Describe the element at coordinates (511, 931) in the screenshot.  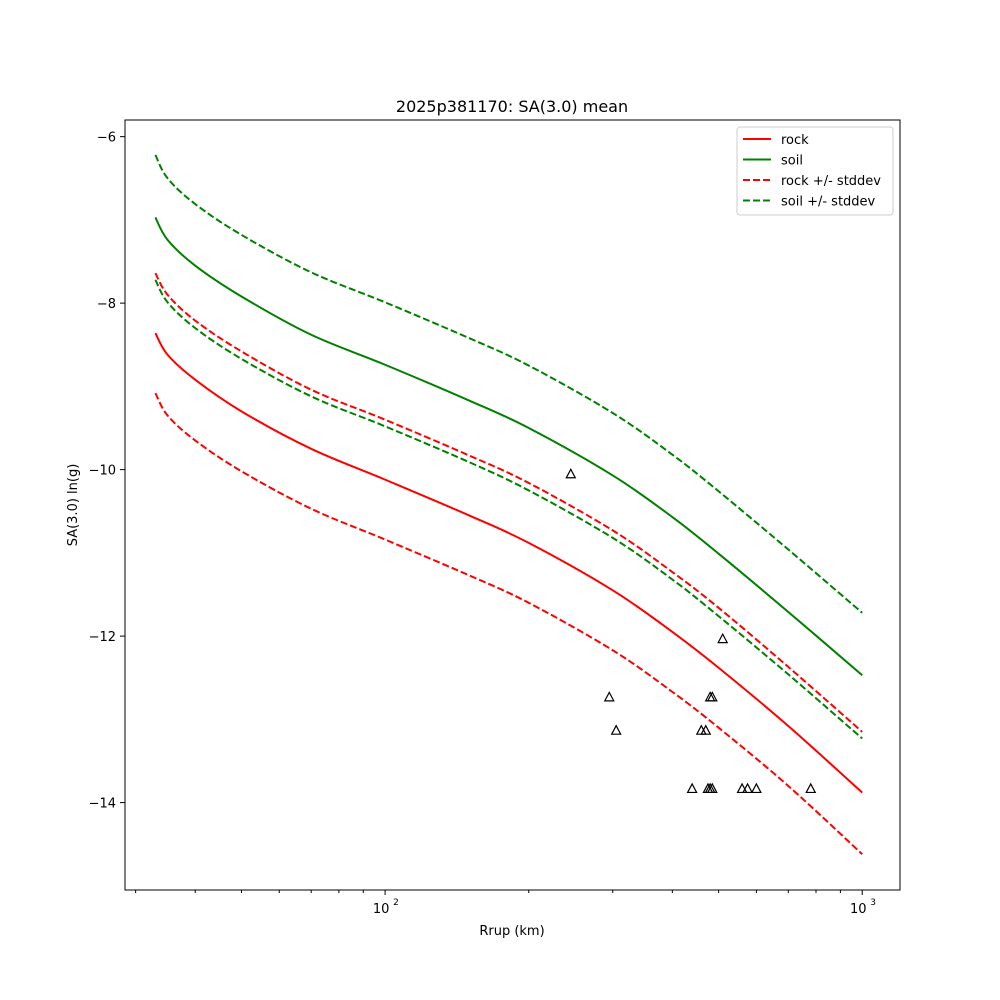
I see `x-axis-label: Rrup (km)` at that location.